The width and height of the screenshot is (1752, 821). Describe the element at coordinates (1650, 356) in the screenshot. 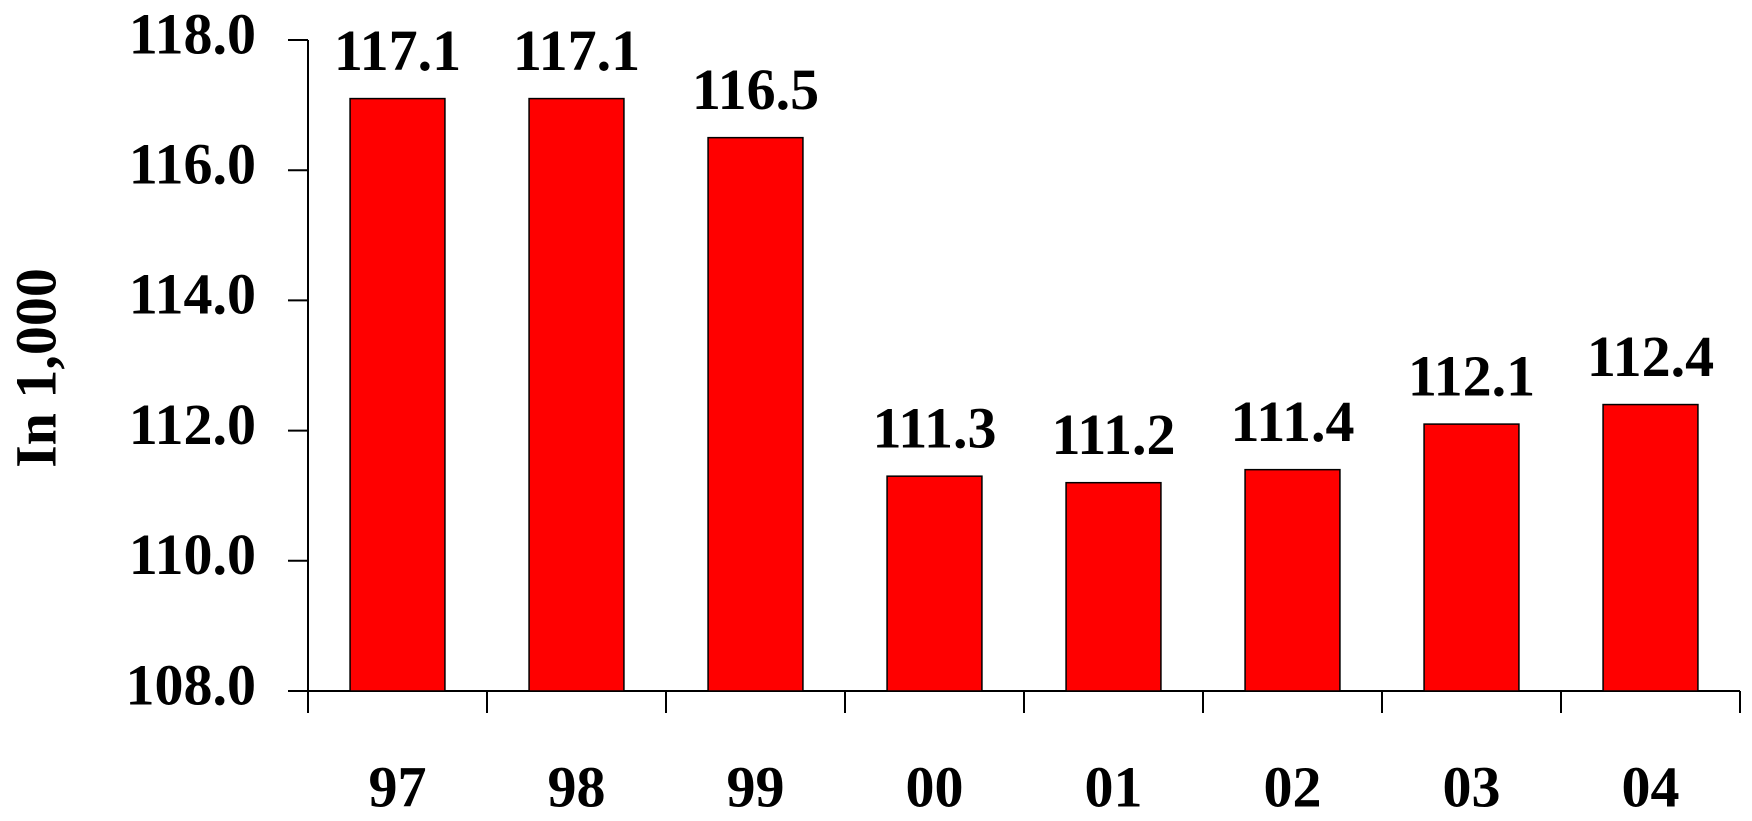

I see `data-label: 112.4` at that location.